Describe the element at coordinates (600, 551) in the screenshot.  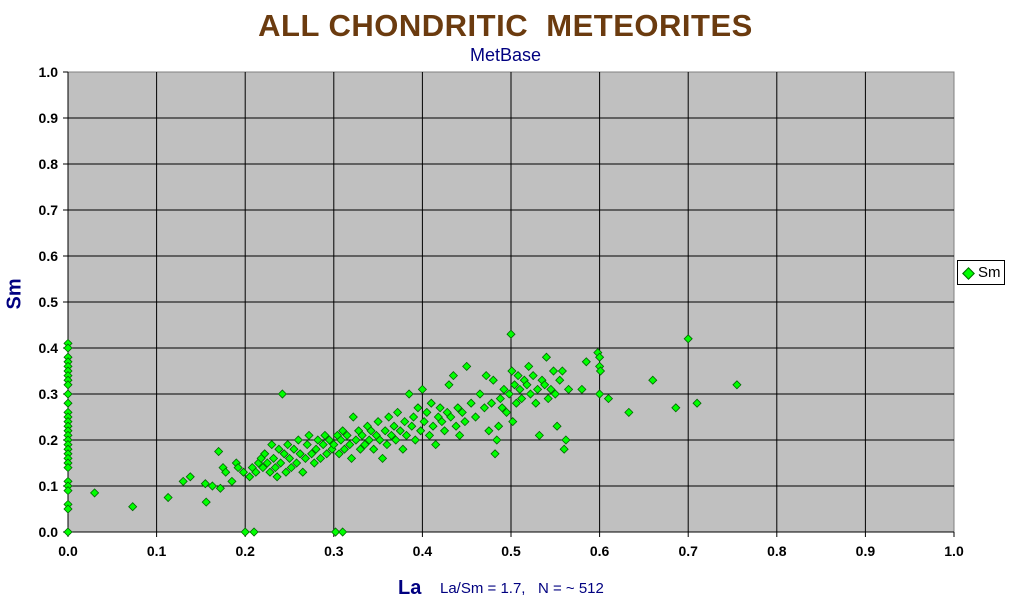
I see `x-tick-label: 0.6` at that location.